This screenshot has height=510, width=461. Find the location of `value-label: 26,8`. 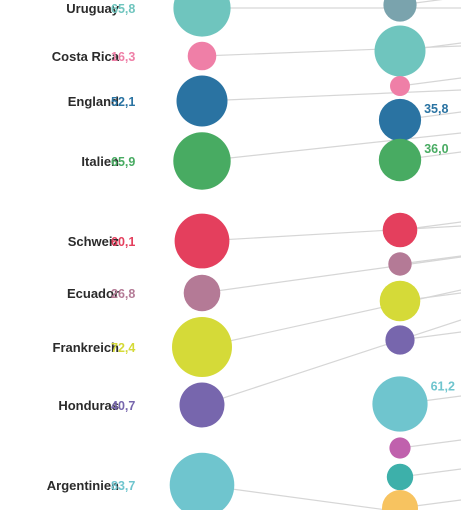

value-label: 26,8 is located at coordinates (123, 294).